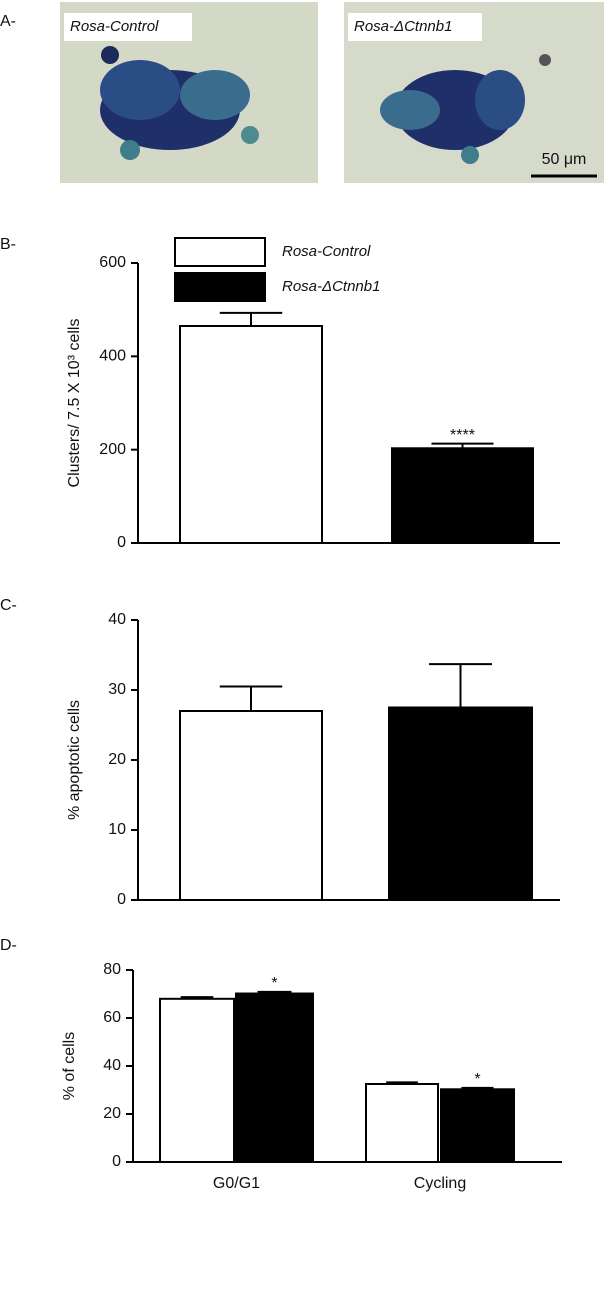 The image size is (604, 1305). Describe the element at coordinates (189, 92) in the screenshot. I see `micrograph: Rosa-Control` at that location.